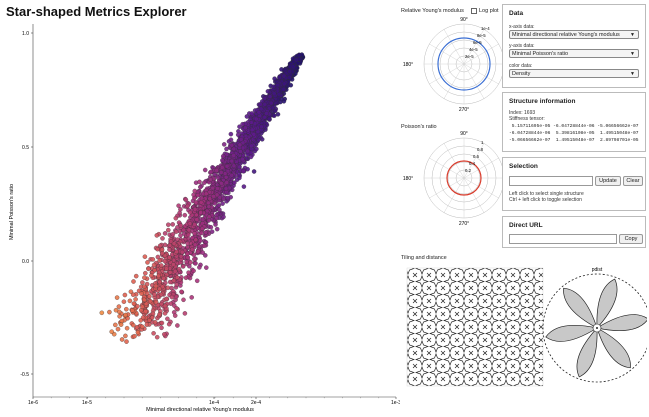 The height and width of the screenshot is (417, 649). Describe the element at coordinates (631, 239) in the screenshot. I see `copy-button: Copy` at that location.